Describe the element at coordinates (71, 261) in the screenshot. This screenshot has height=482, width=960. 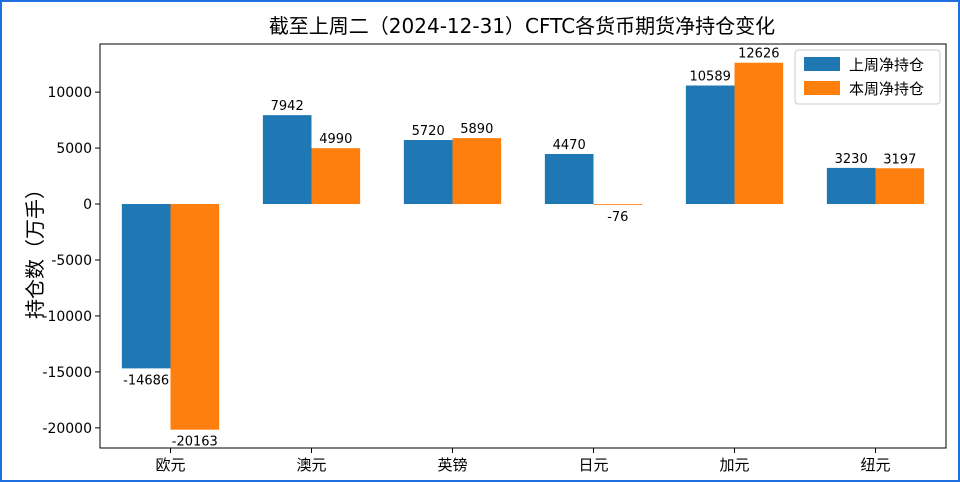
I see `y-tick-label: -5000` at that location.